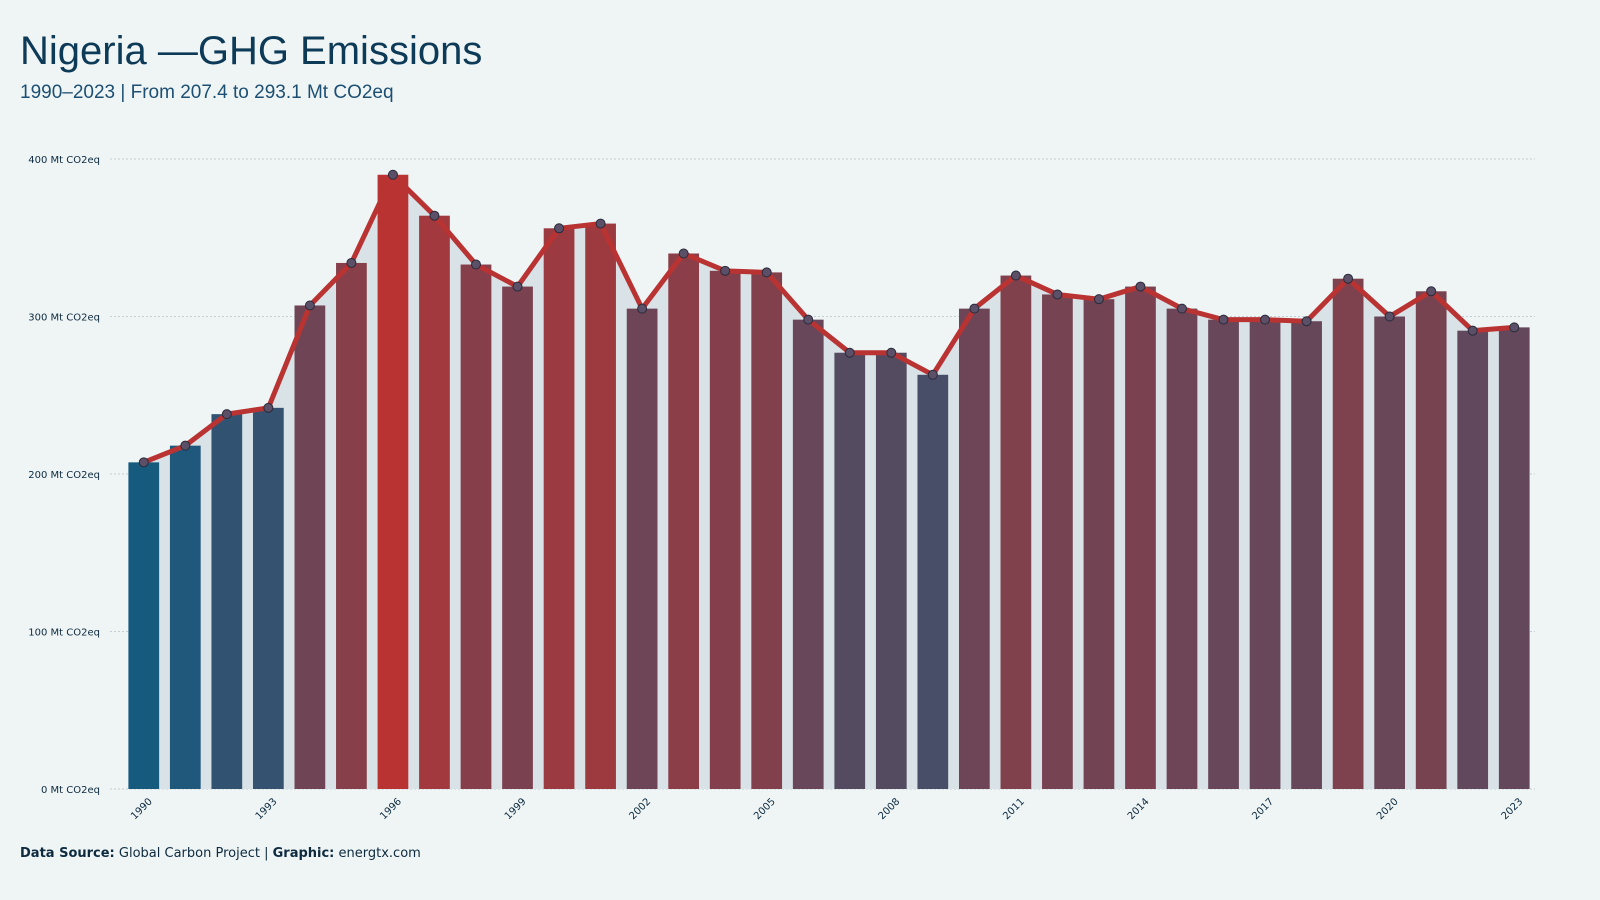  I want to click on x-tick-label: 1996, so click(391, 809).